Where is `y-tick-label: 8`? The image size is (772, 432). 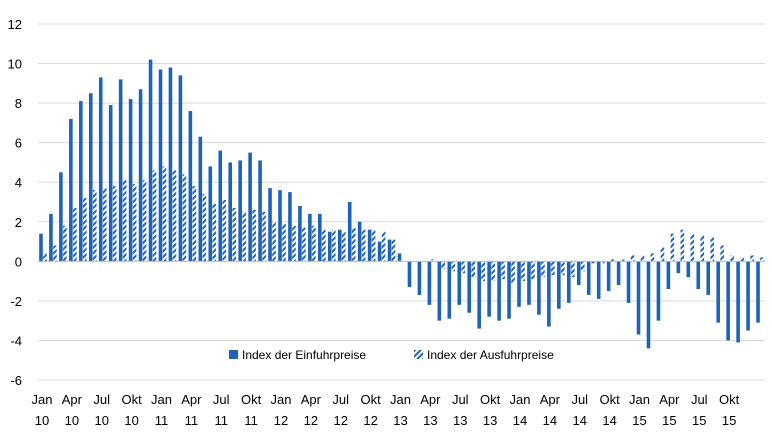
y-tick-label: 8 is located at coordinates (18, 103).